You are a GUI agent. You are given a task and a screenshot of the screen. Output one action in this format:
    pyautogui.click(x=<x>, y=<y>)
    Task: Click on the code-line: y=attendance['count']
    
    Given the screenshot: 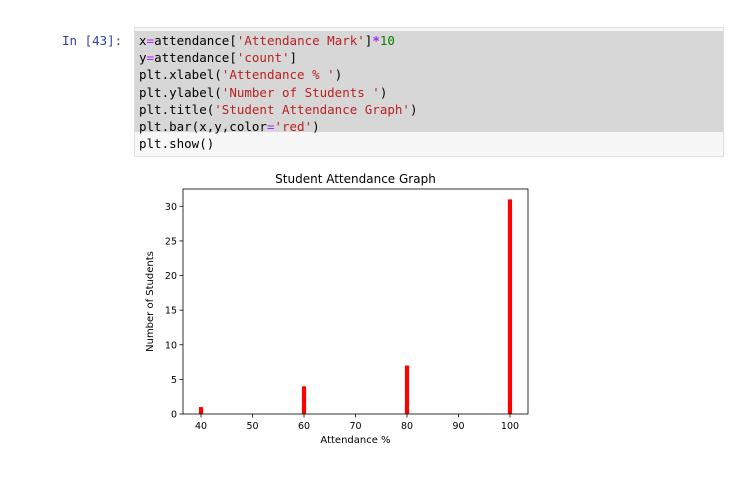 What is the action you would take?
    pyautogui.click(x=218, y=57)
    